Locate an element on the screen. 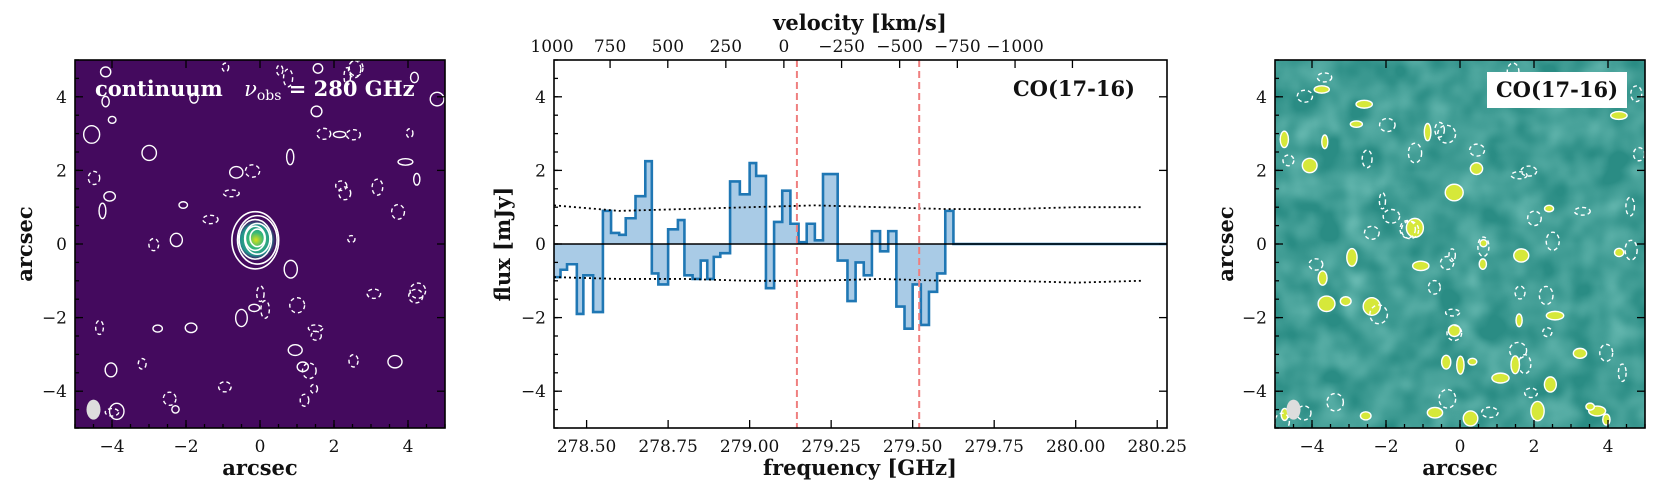  spectrum-top-xlabel: velocity [km/s] is located at coordinates (859, 22).